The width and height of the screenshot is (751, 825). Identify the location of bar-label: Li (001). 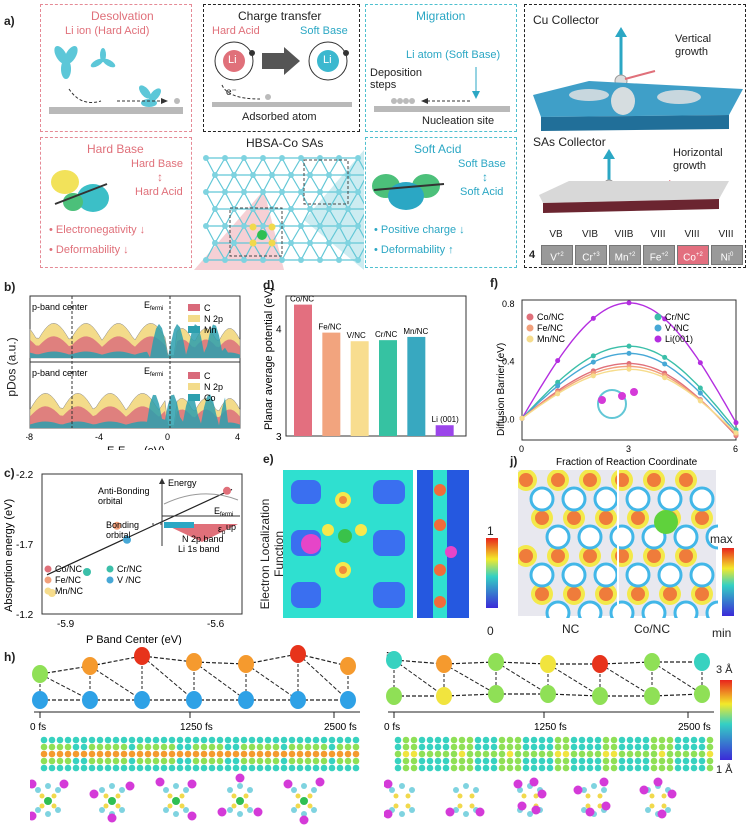
(445, 419).